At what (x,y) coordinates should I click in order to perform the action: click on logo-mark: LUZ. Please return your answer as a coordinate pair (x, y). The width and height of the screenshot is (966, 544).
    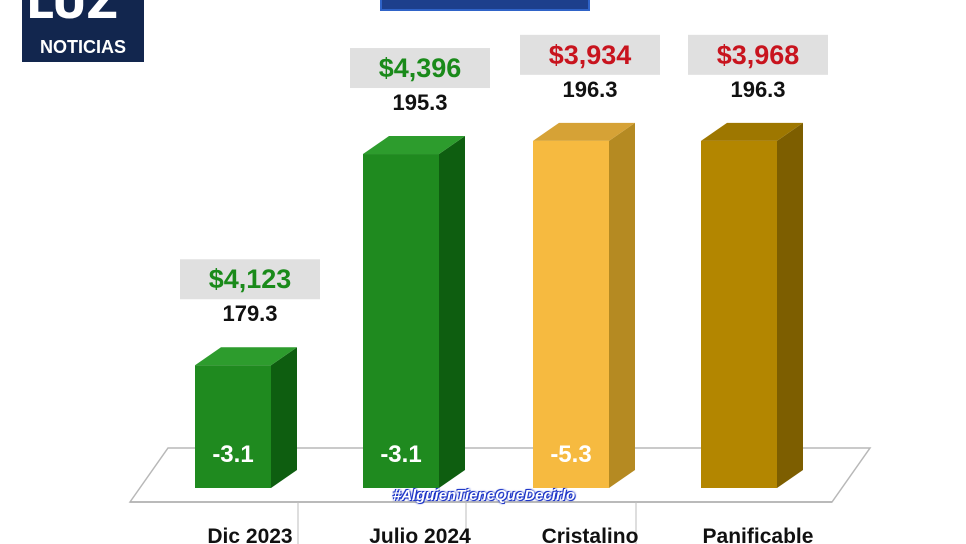
    Looking at the image, I should click on (72, 14).